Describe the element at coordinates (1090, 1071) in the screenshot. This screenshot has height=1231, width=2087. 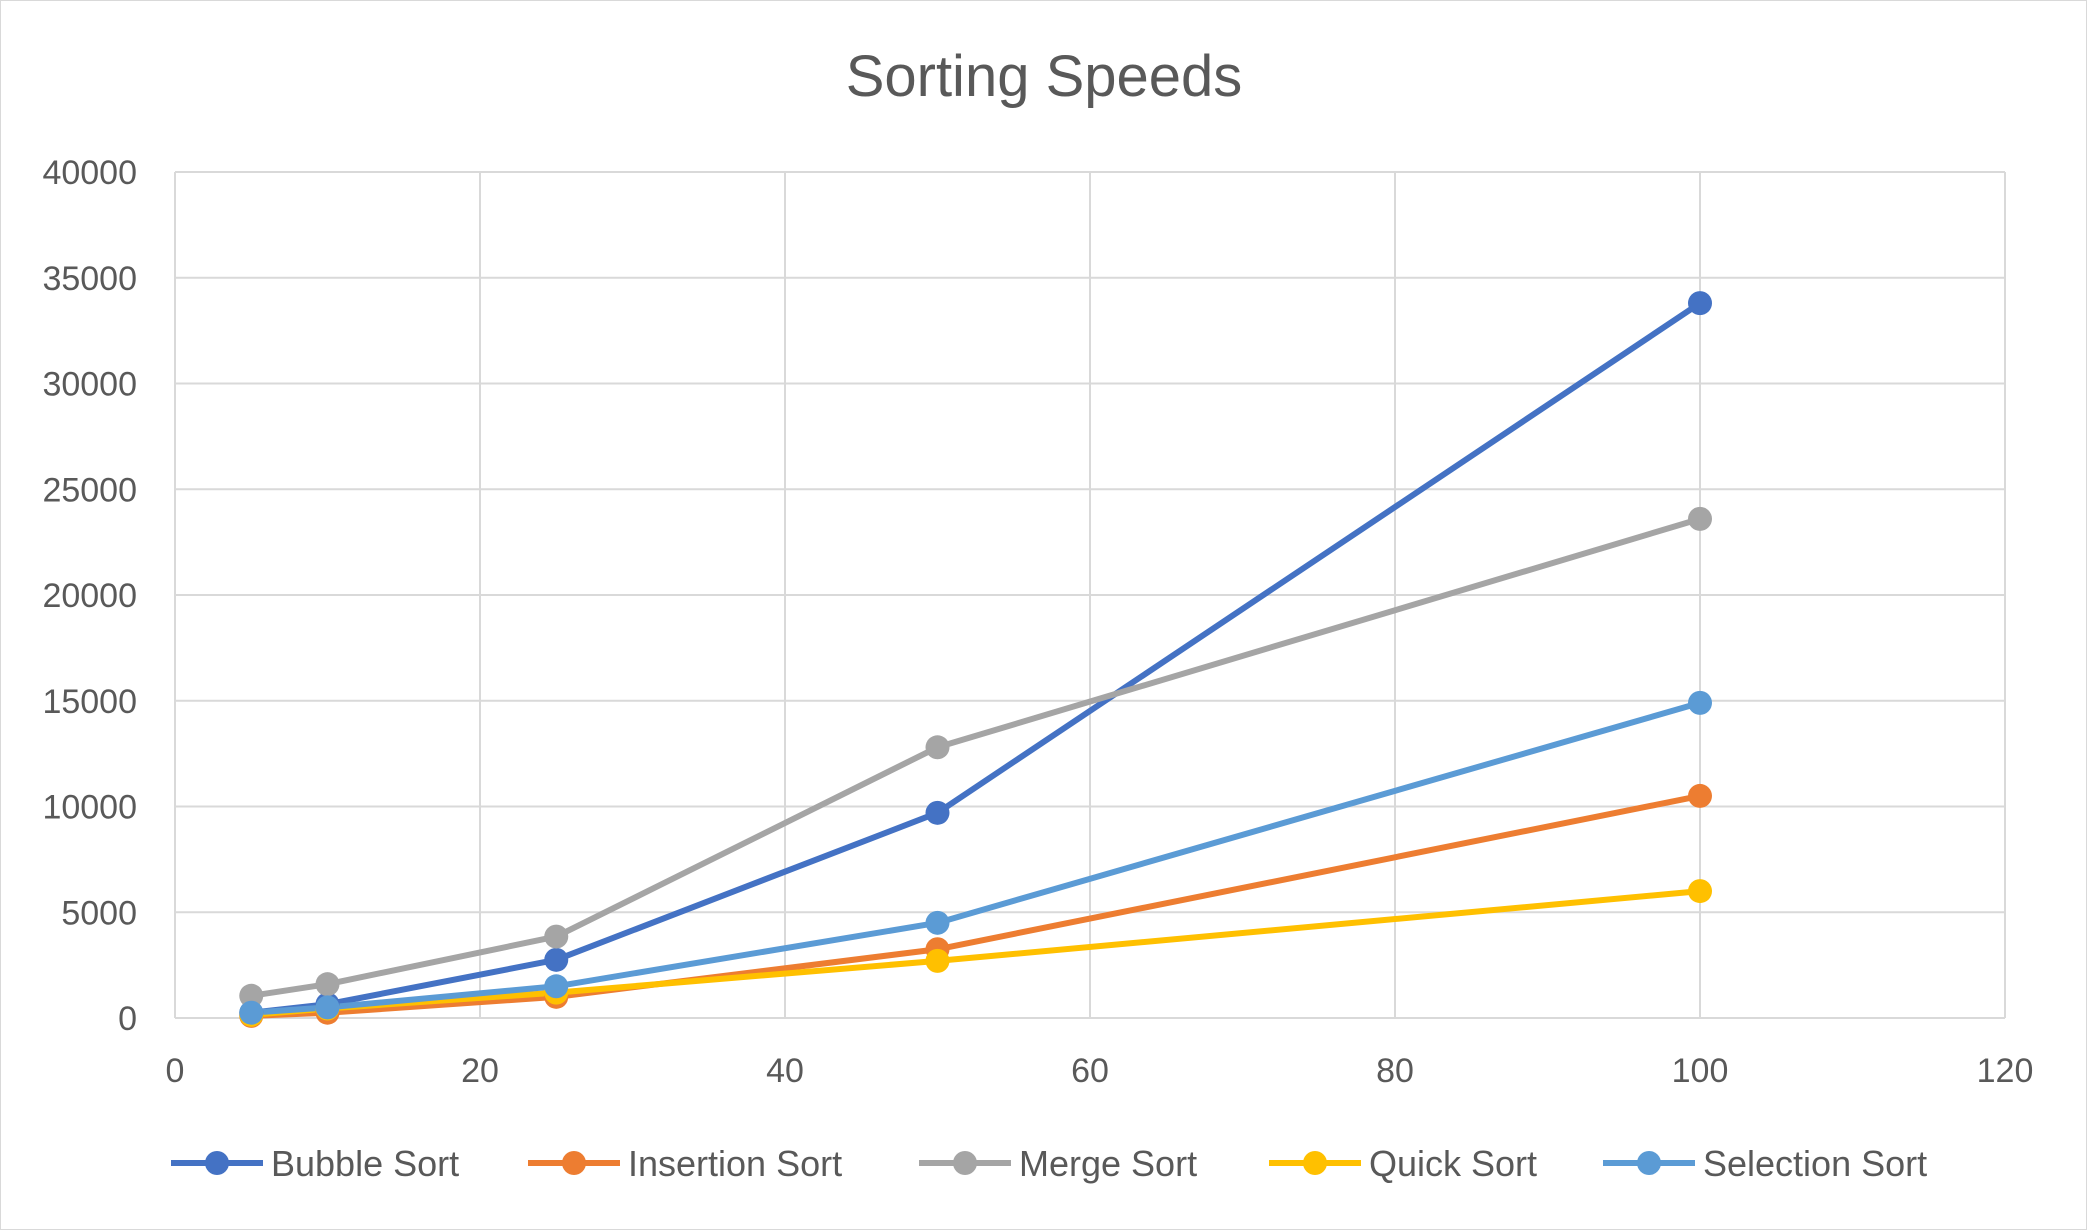
I see `x-tick-label: 60` at that location.